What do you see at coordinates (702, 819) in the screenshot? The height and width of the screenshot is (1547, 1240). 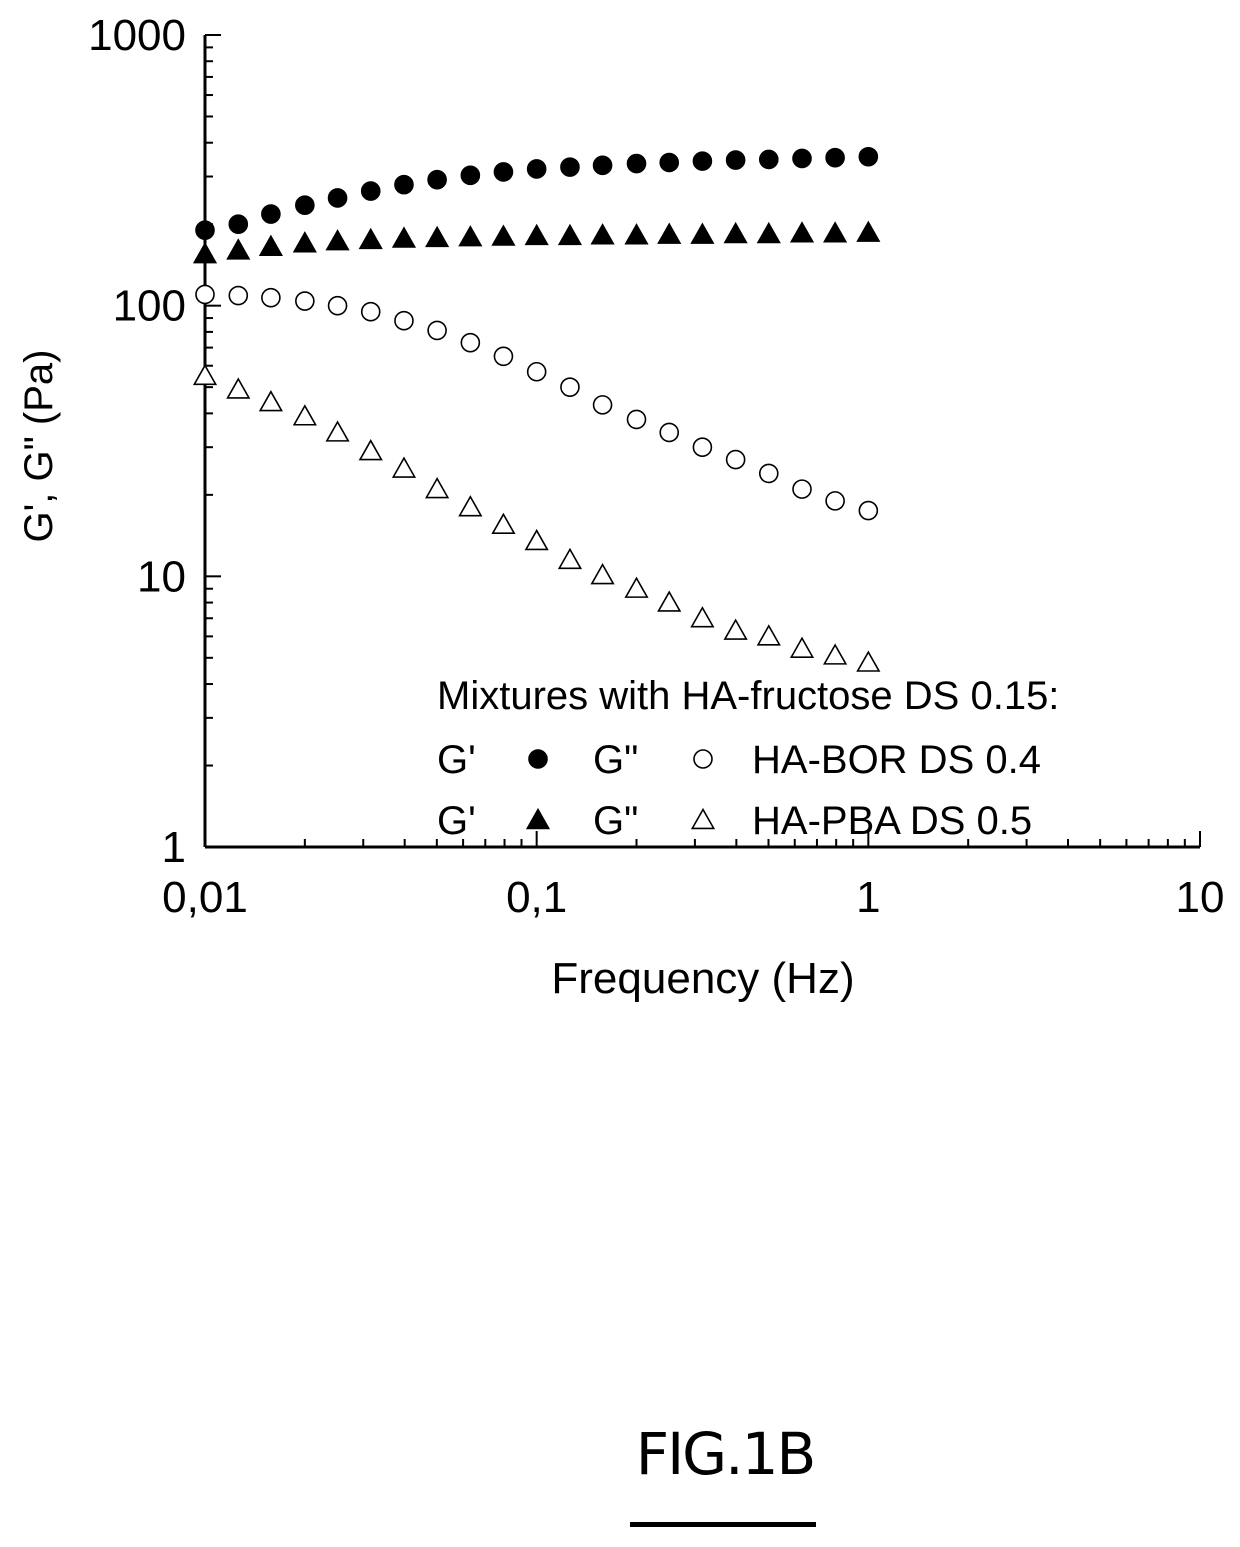 I see `open-triangle-marker-icon` at bounding box center [702, 819].